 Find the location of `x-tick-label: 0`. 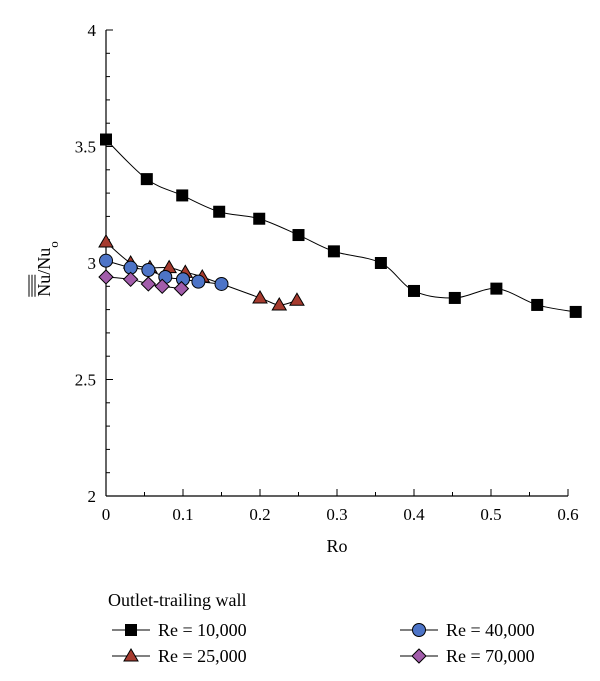

x-tick-label: 0 is located at coordinates (106, 514).